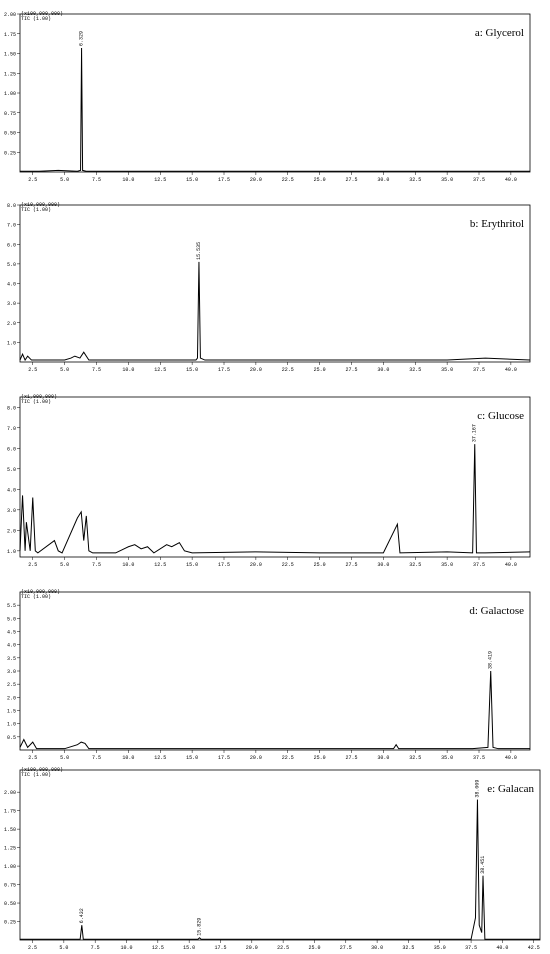 The height and width of the screenshot is (954, 550). I want to click on y-tick-label: 3.5, so click(11, 659).